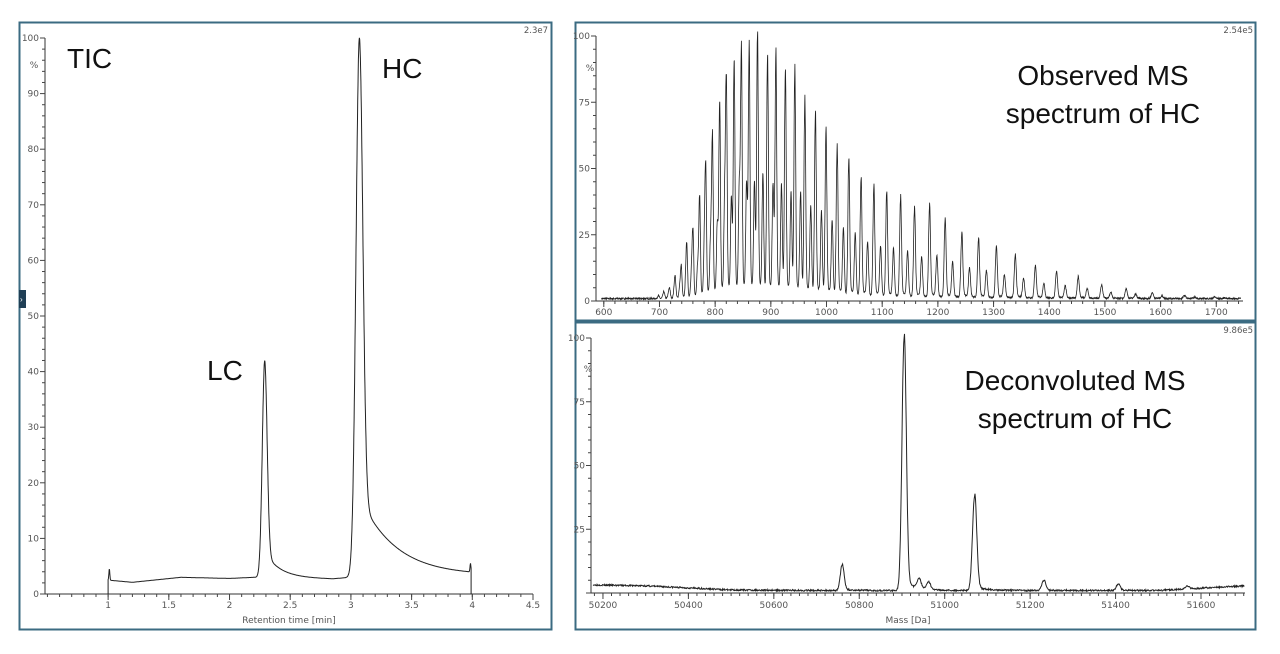 Image resolution: width=1280 pixels, height=654 pixels. Describe the element at coordinates (1201, 606) in the screenshot. I see `x-tick-label: 51600` at that location.